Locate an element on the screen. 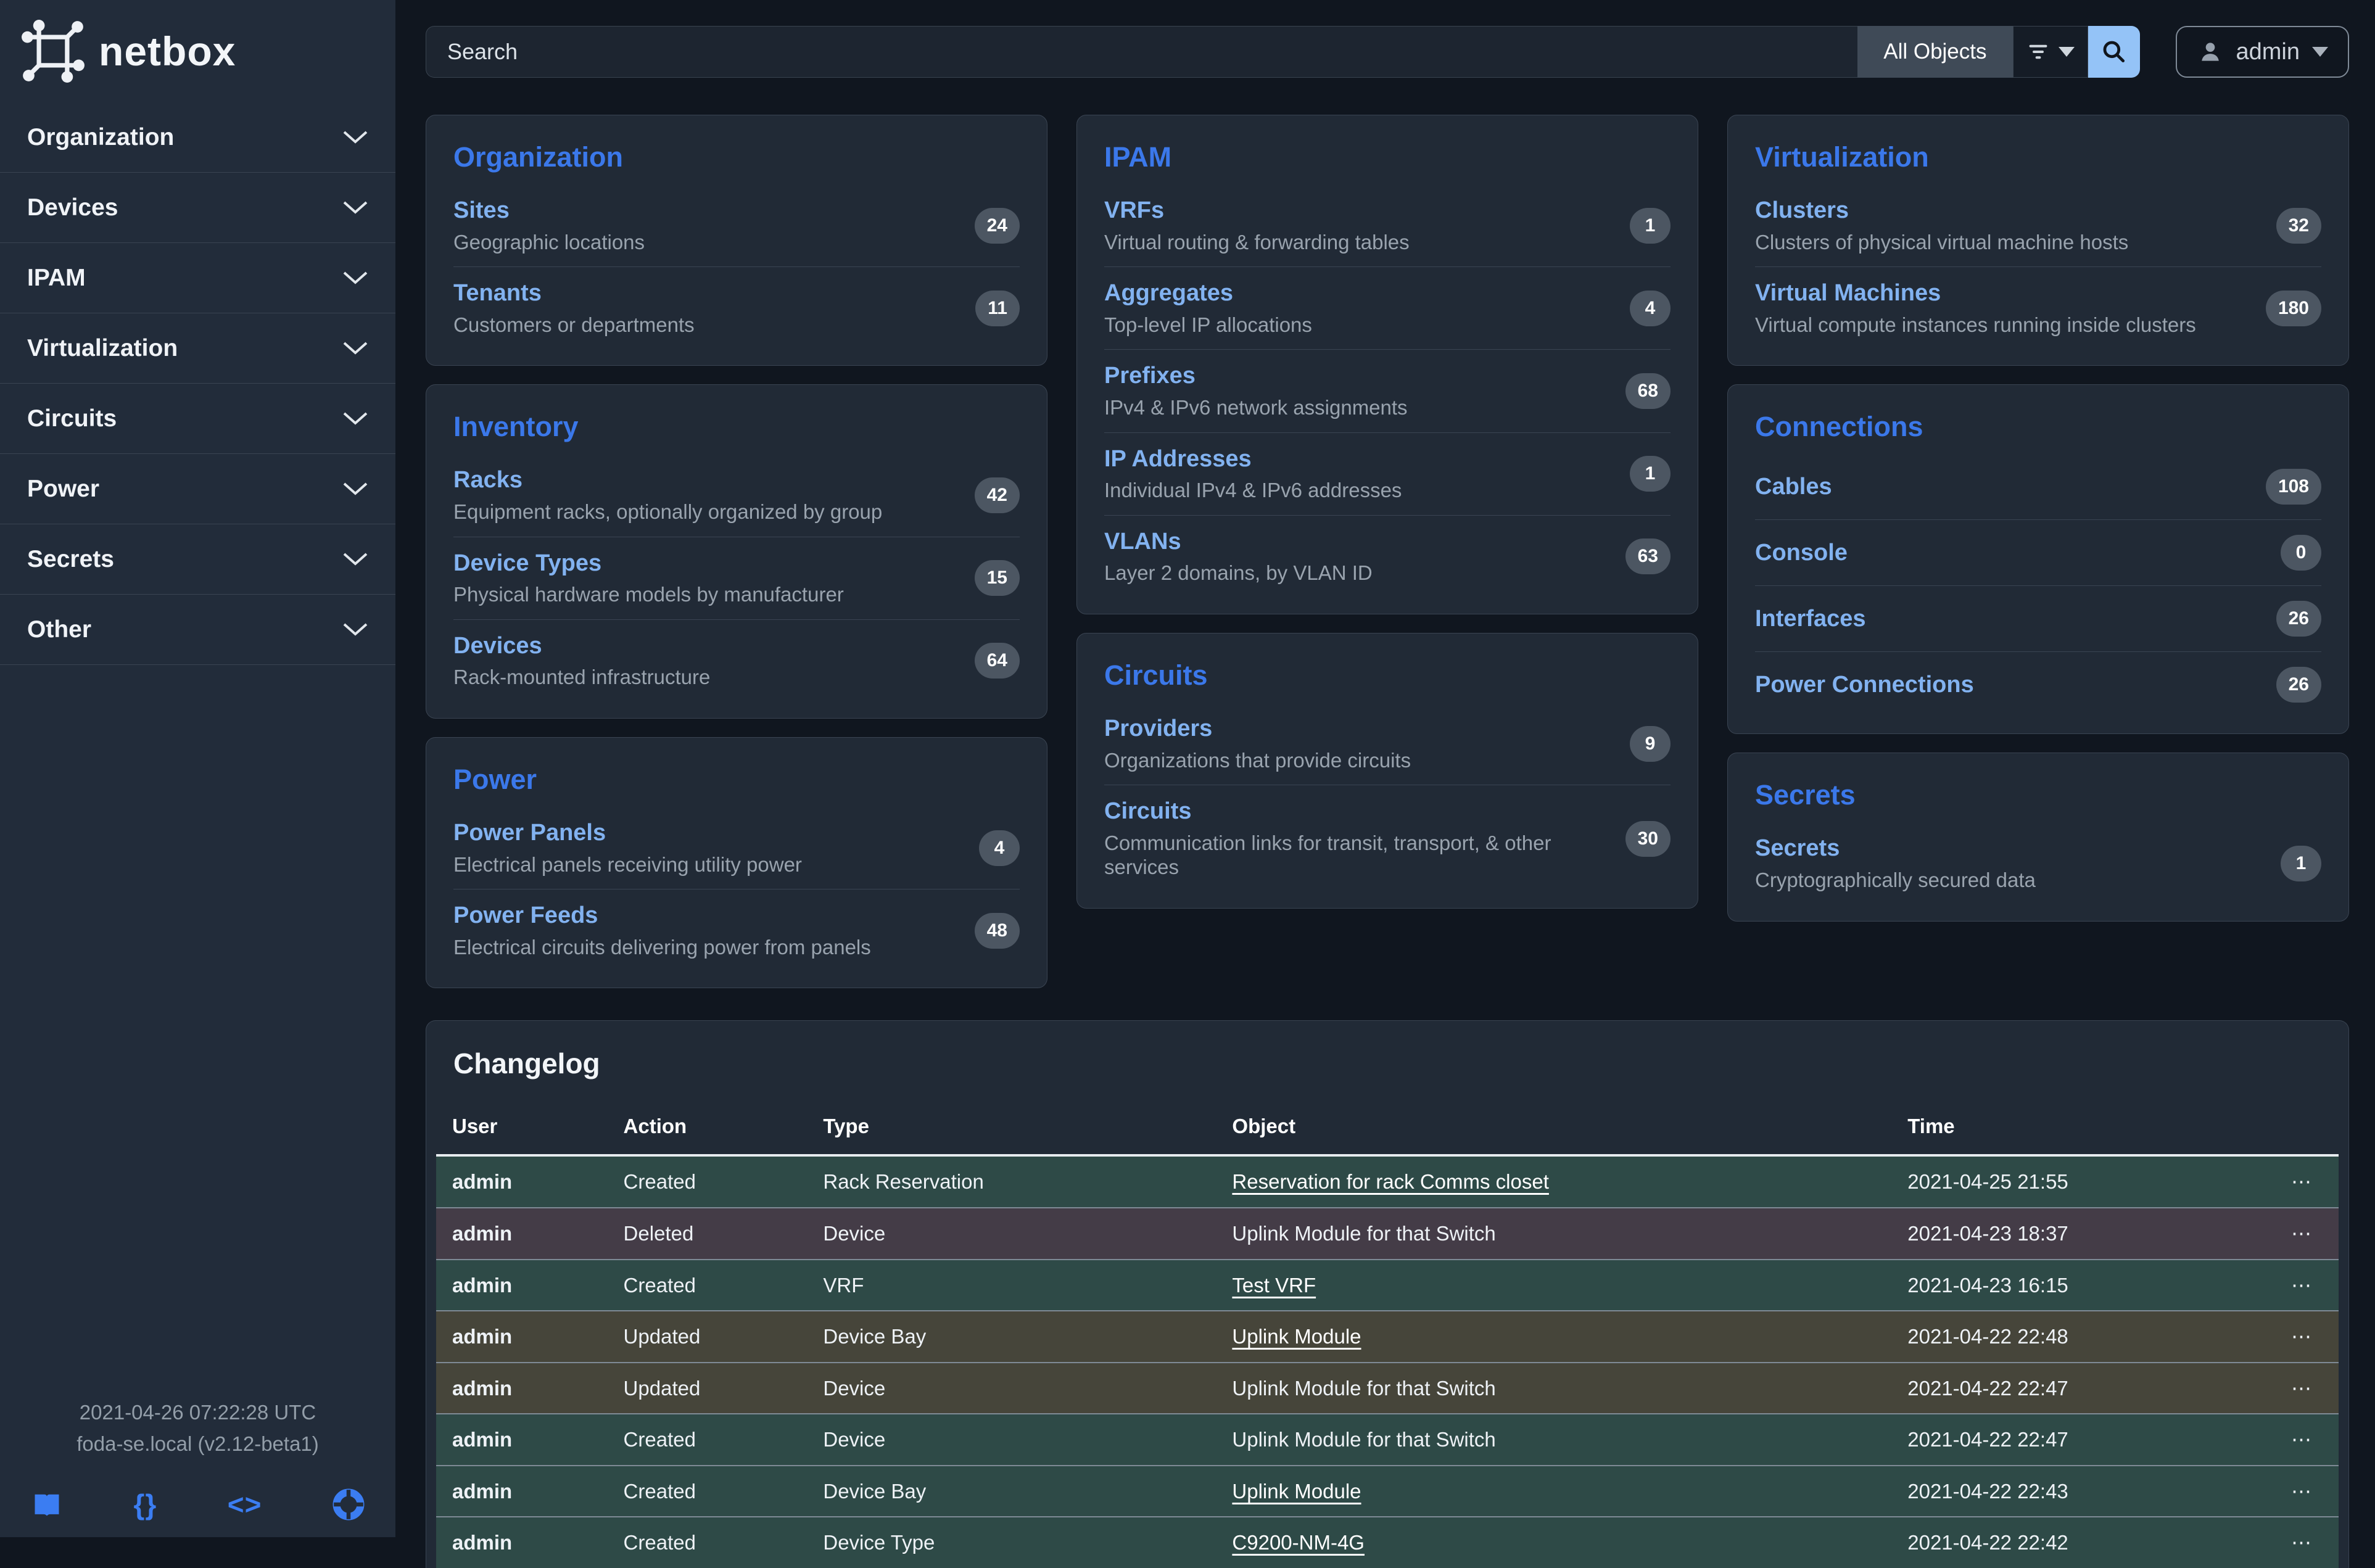 The width and height of the screenshot is (2375, 1568). list-item: Tenants Customers or departments 11 is located at coordinates (736, 308).